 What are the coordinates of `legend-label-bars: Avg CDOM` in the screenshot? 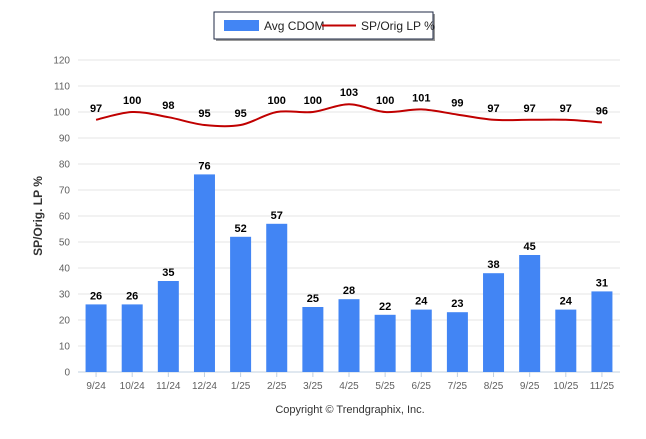 It's located at (294, 26).